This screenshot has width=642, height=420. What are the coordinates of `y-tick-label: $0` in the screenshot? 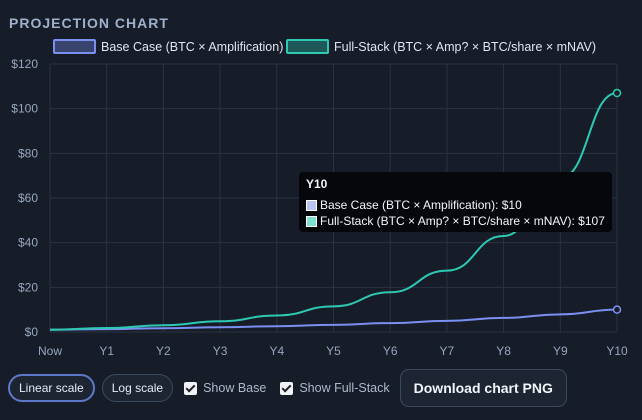 It's located at (32, 332).